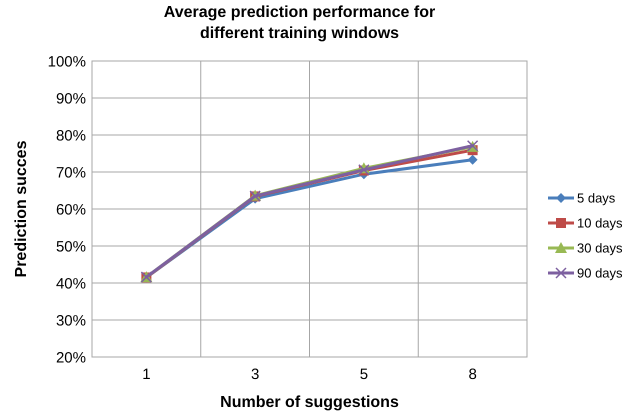 This screenshot has height=415, width=625. Describe the element at coordinates (473, 159) in the screenshot. I see `point` at that location.